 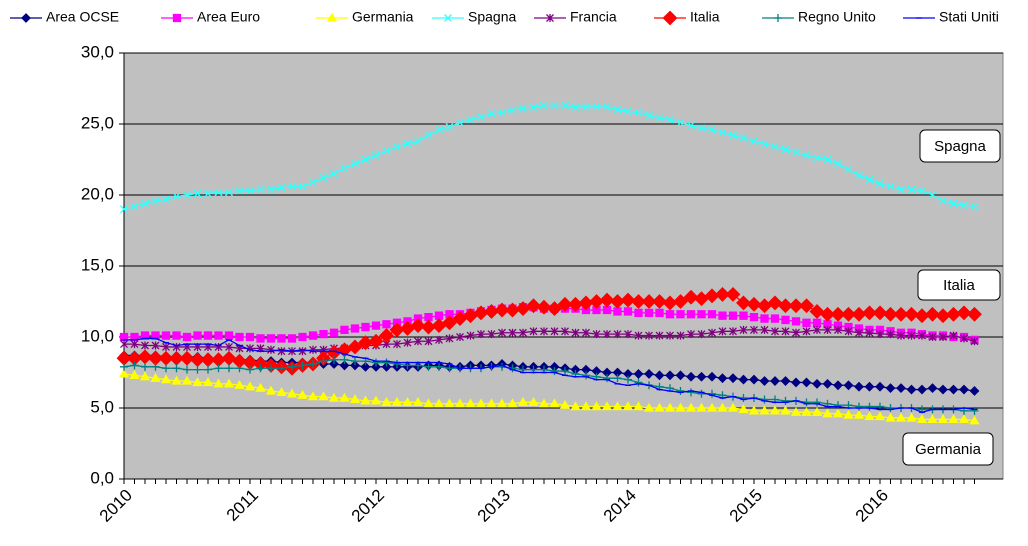 What do you see at coordinates (959, 285) in the screenshot?
I see `annotation: Italia` at bounding box center [959, 285].